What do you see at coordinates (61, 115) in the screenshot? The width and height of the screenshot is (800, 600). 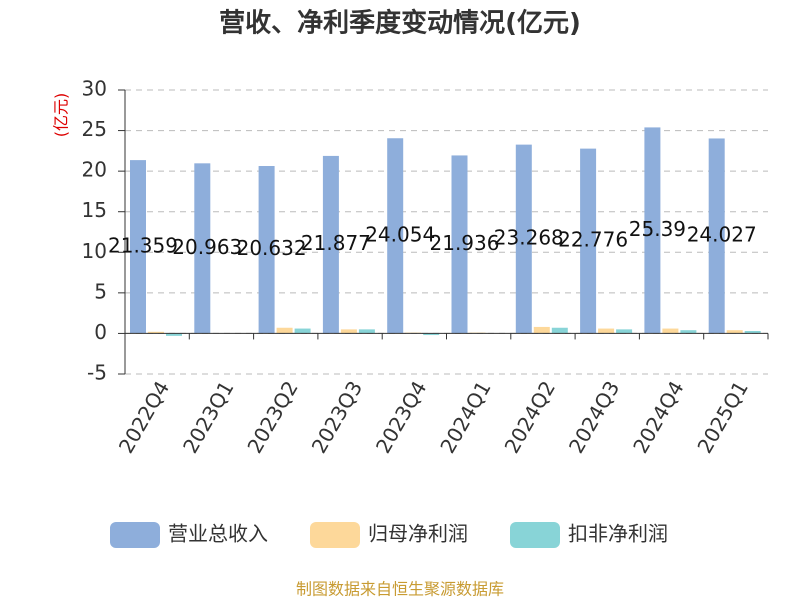 I see `y-axis-label: (亿元)` at bounding box center [61, 115].